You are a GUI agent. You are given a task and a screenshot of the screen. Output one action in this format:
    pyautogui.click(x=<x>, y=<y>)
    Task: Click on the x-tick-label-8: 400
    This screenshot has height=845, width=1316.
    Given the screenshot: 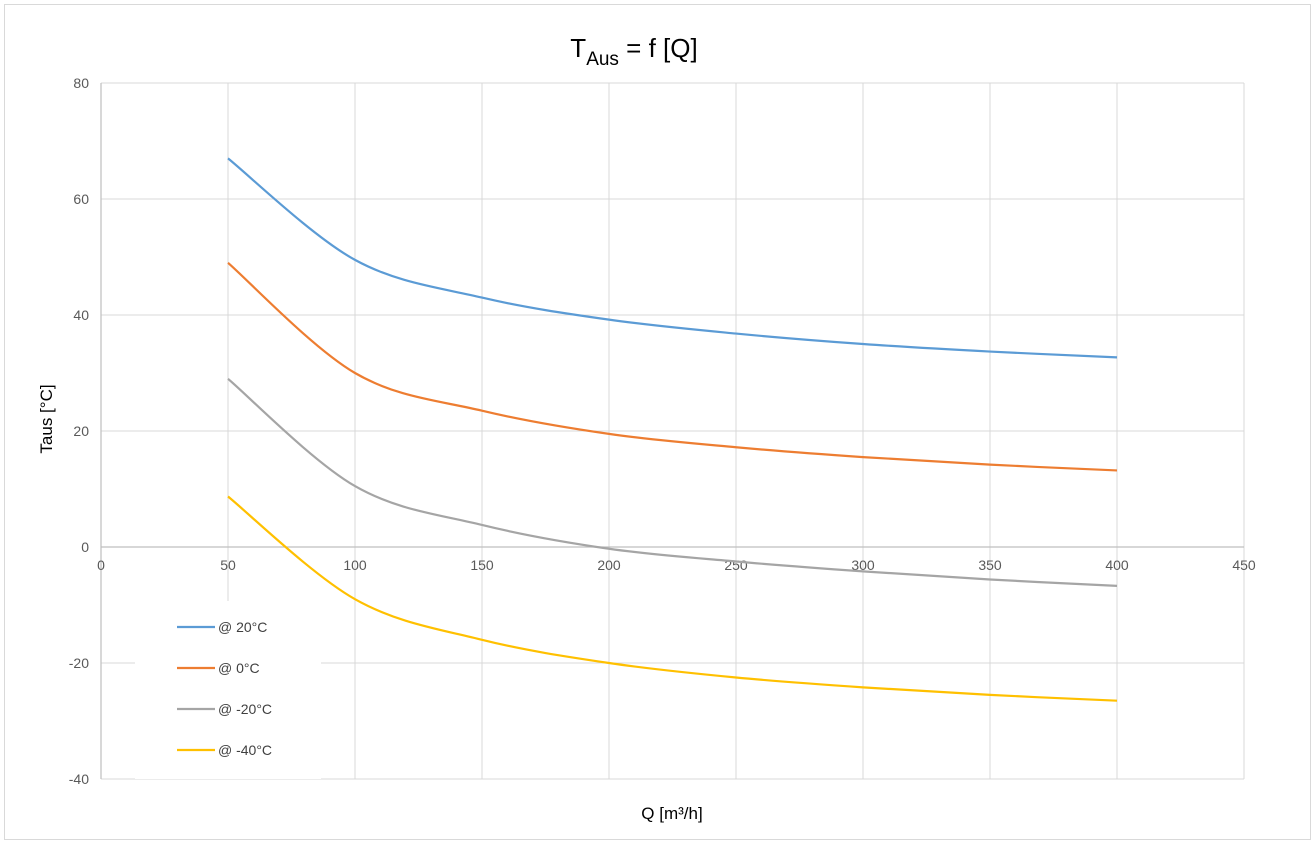 What is the action you would take?
    pyautogui.click(x=1117, y=565)
    